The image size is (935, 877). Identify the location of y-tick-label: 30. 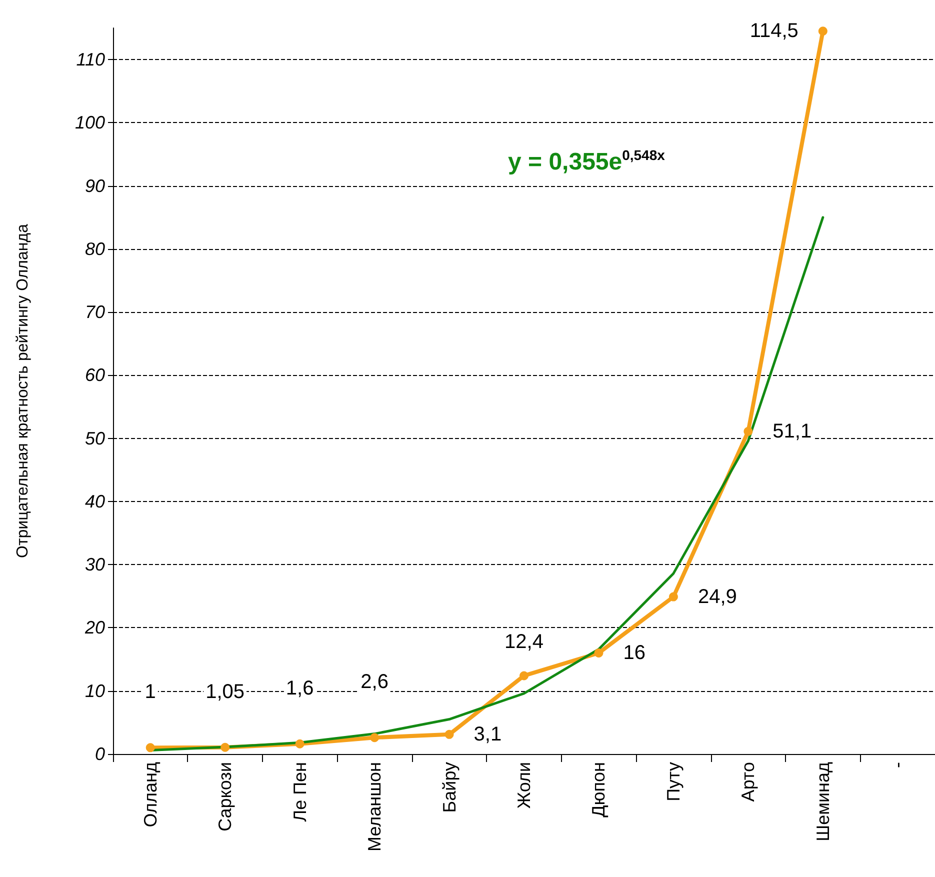
(94, 564).